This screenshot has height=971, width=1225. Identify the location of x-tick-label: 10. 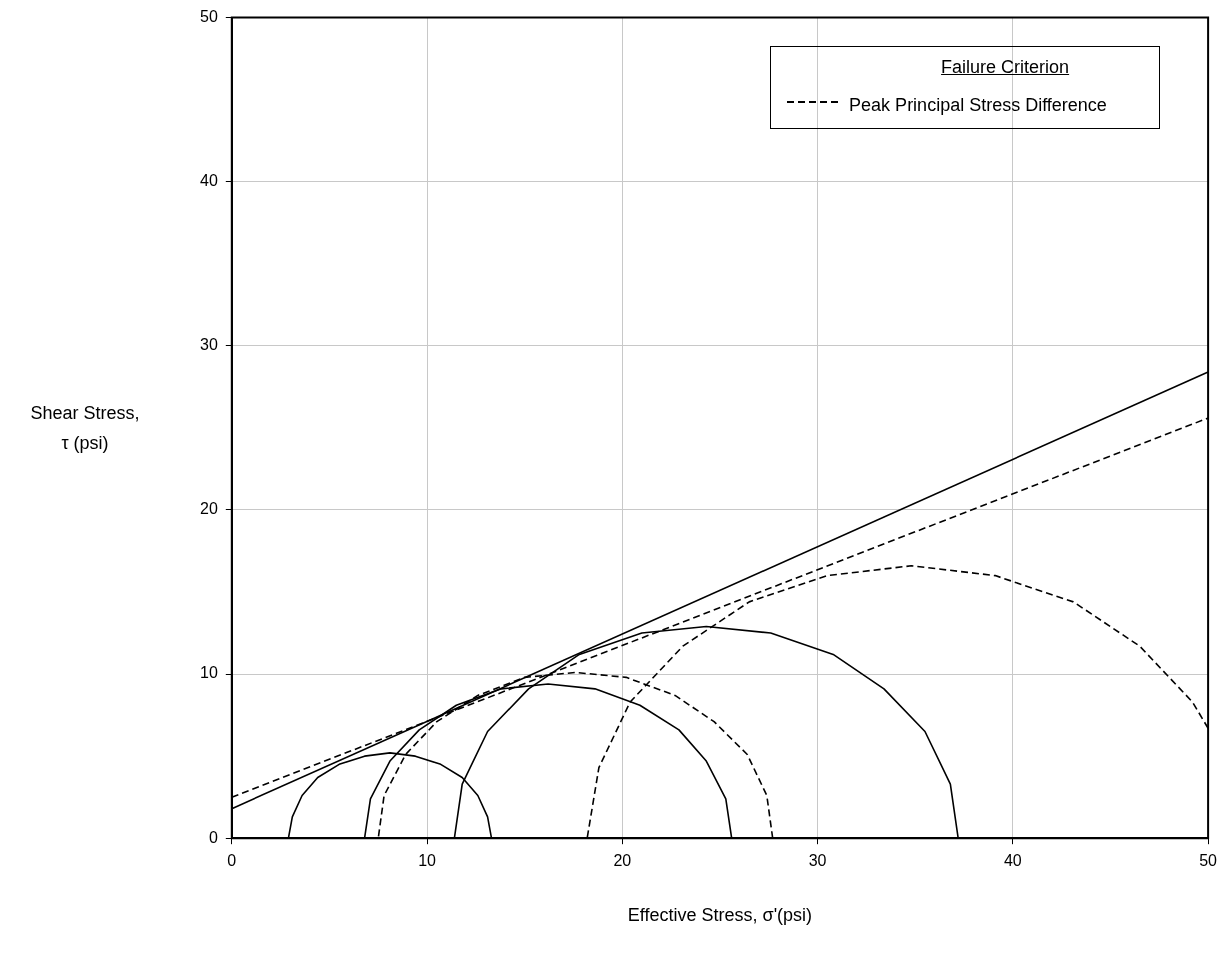
(427, 861).